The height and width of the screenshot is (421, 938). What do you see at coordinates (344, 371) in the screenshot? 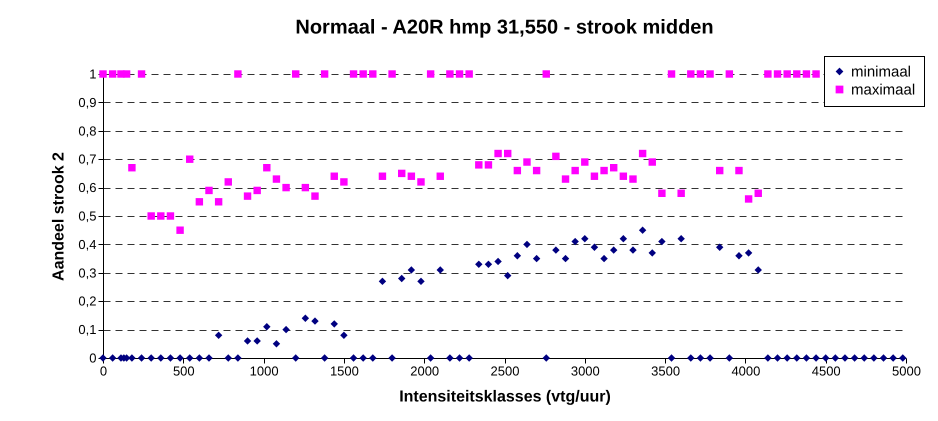
I see `x-tick-label: 1500` at bounding box center [344, 371].